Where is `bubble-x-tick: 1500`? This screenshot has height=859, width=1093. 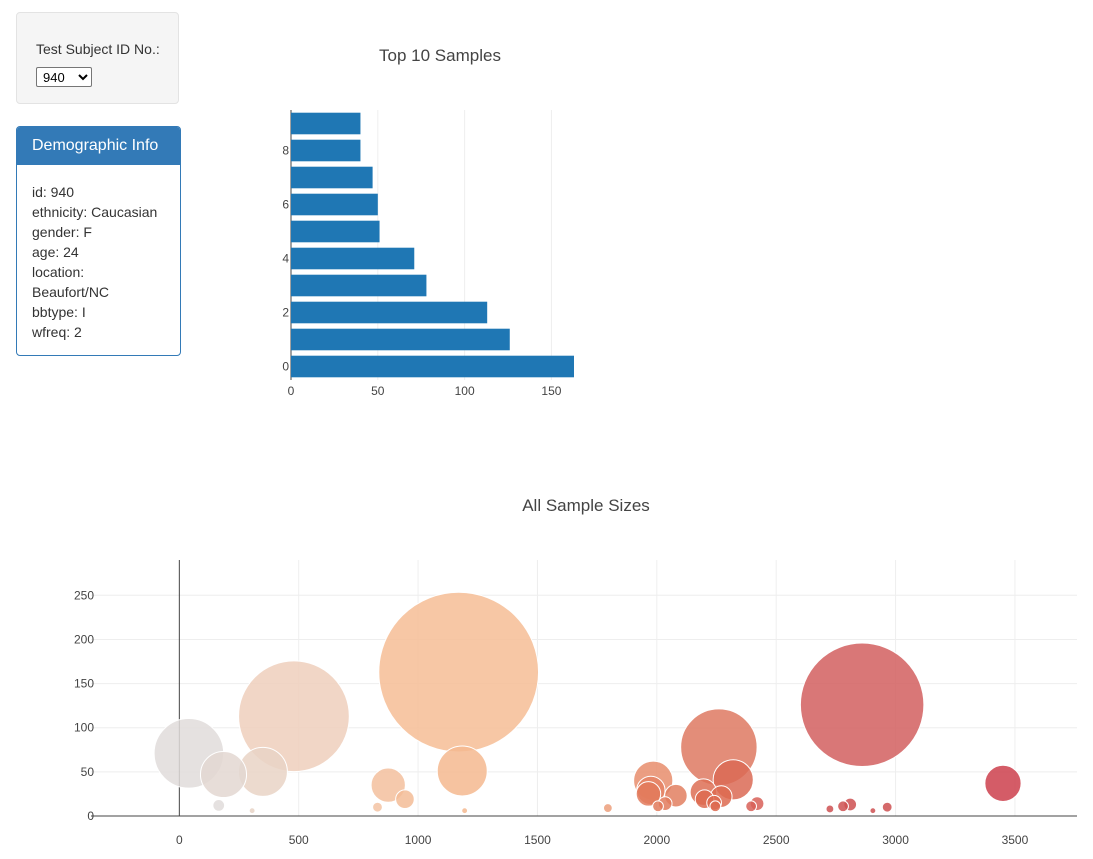 bubble-x-tick: 1500 is located at coordinates (537, 840).